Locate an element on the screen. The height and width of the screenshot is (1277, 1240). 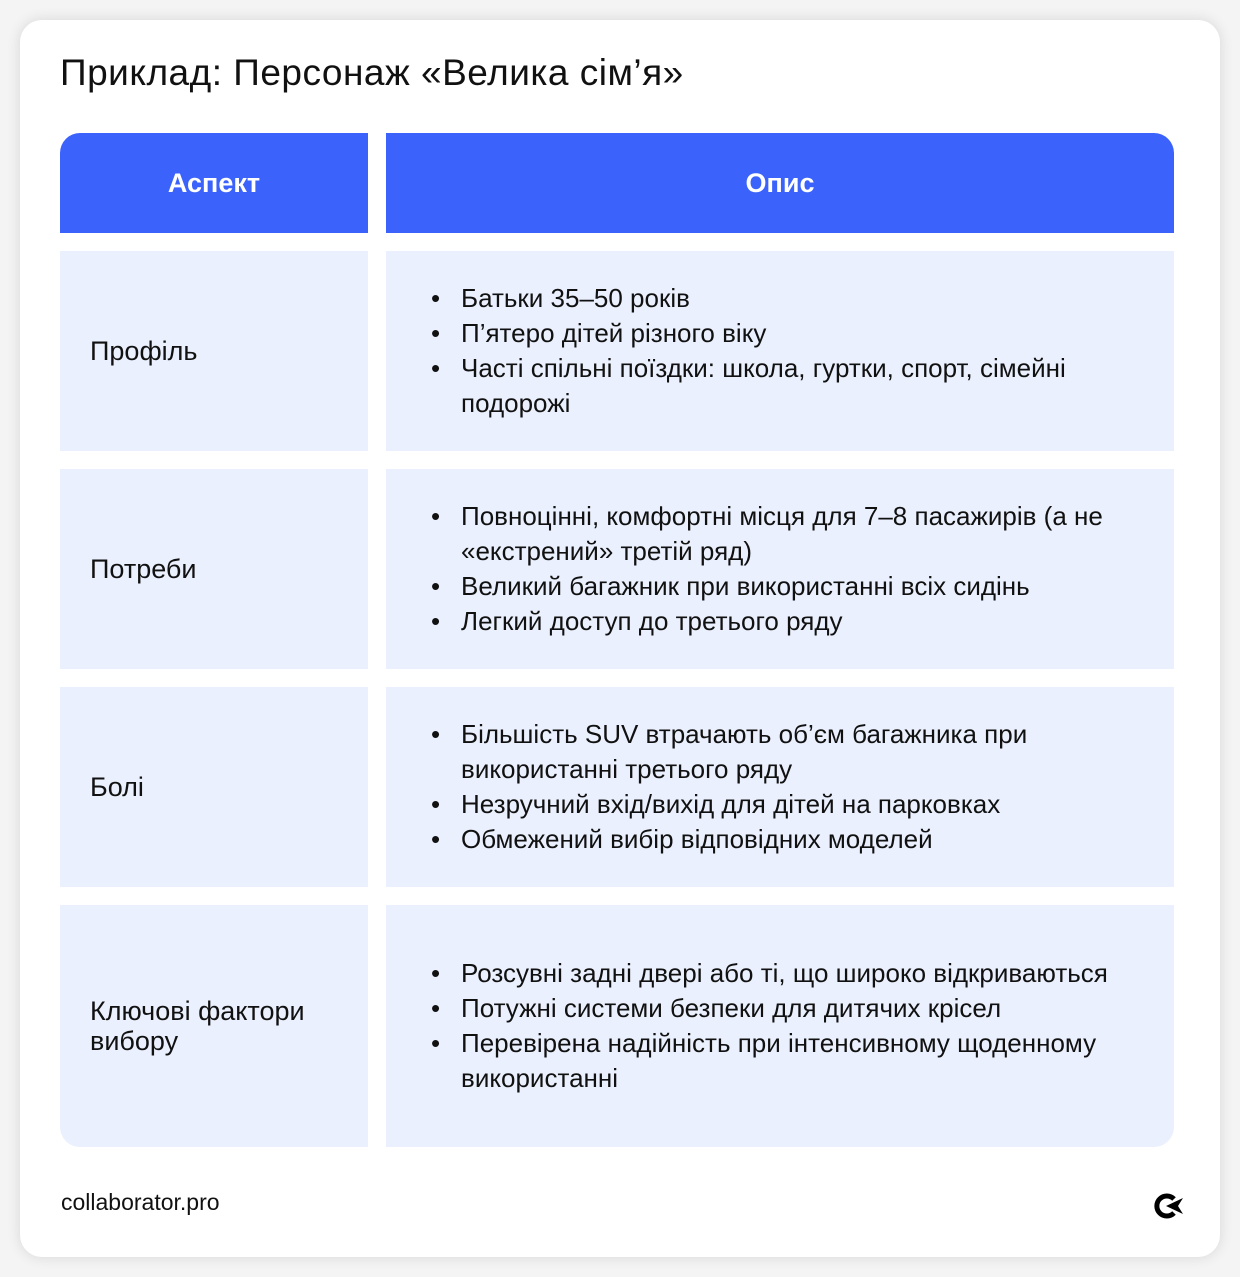
header-aspect: Аспект is located at coordinates (214, 183).